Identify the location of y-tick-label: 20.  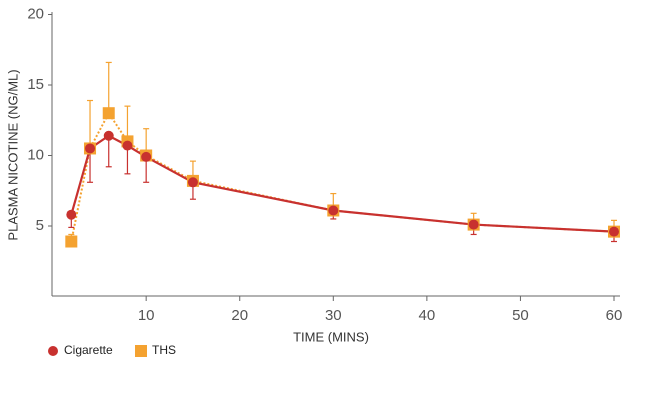
(35, 13).